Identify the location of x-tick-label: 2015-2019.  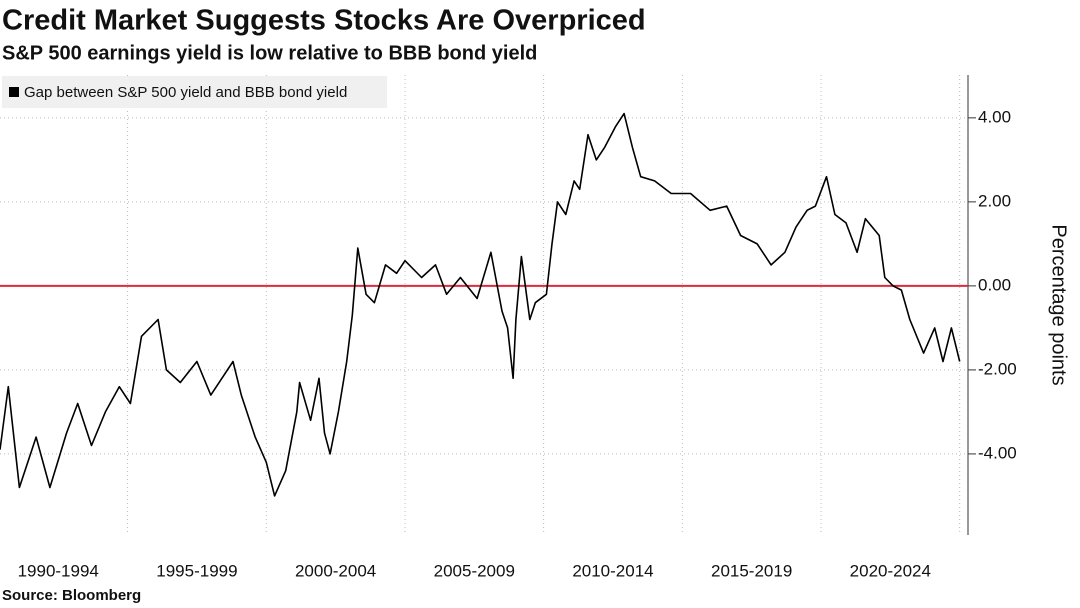
(751, 570).